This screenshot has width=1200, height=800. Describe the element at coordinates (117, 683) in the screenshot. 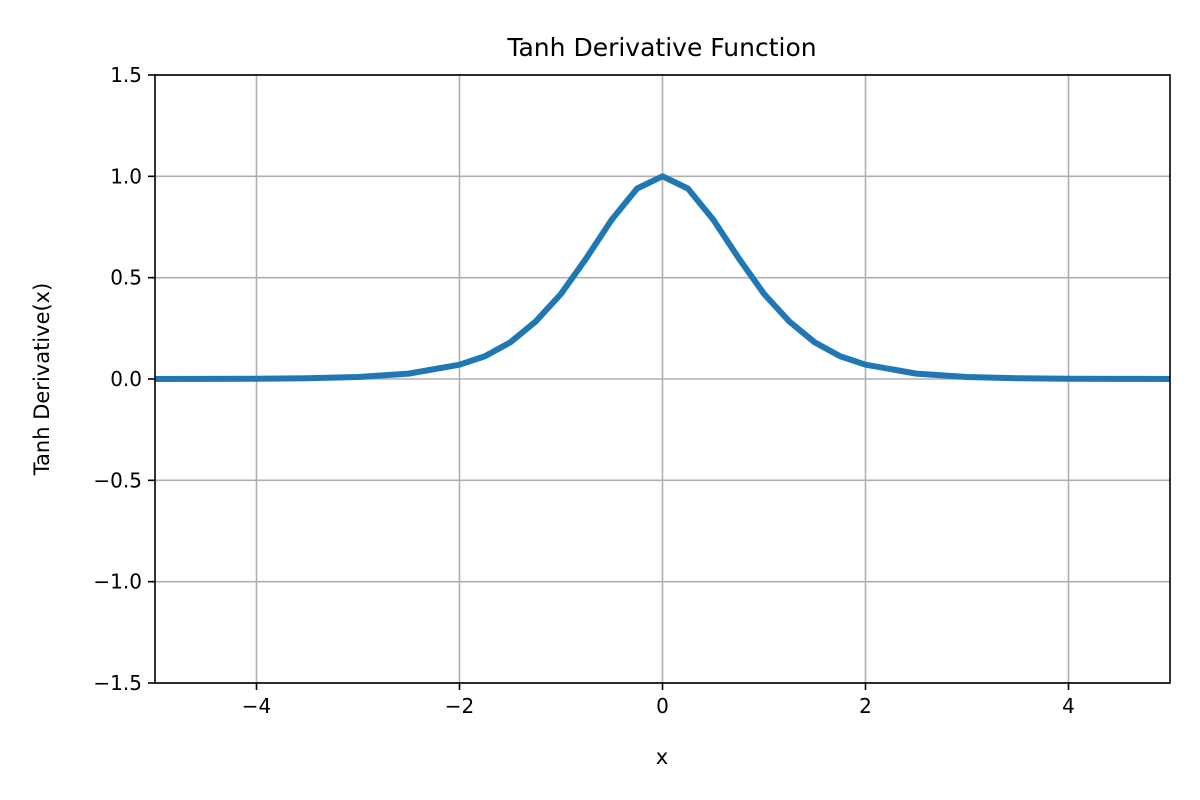

I see `y-tick-label: −1.5` at that location.